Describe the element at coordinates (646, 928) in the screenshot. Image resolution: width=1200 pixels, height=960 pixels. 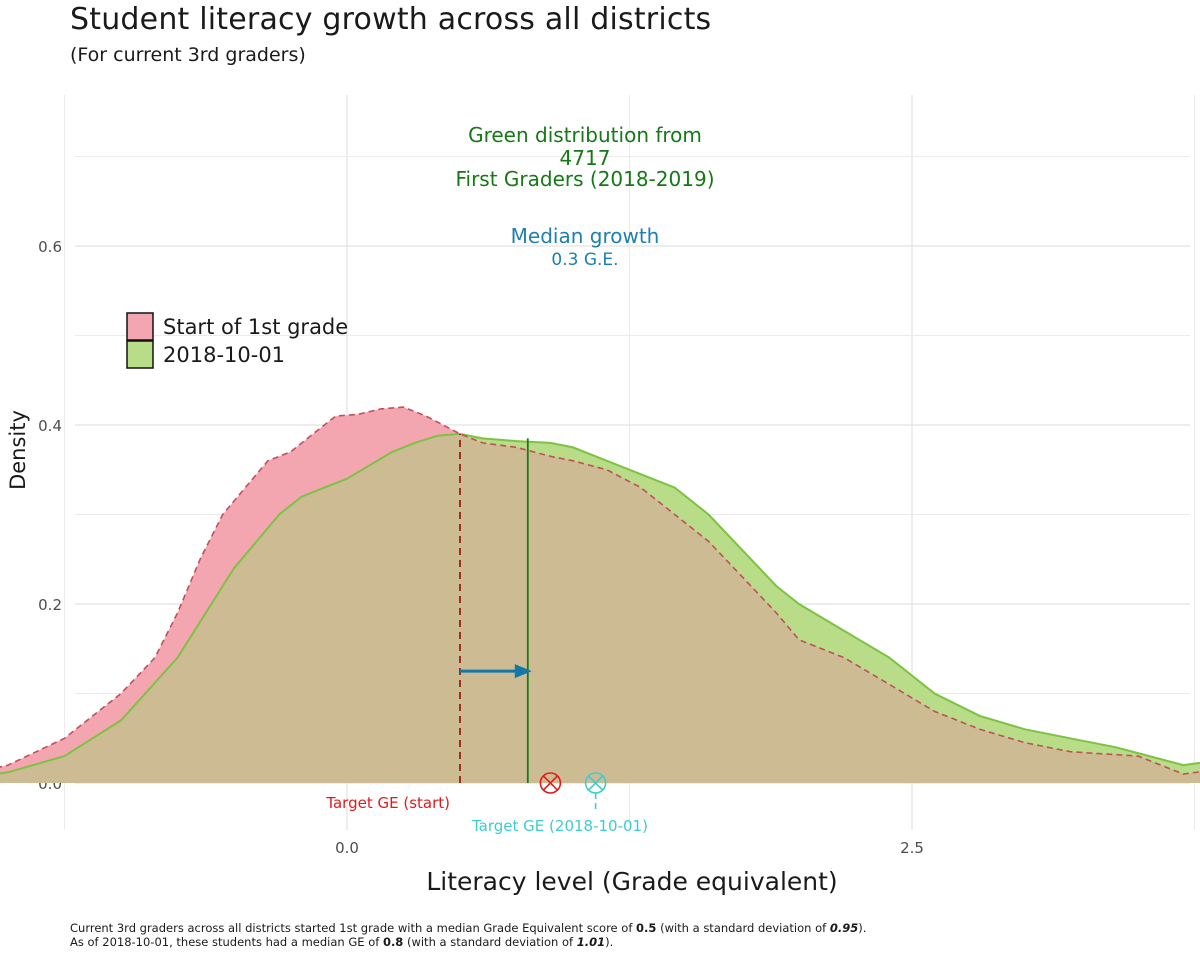
I see `footer-median-start: 0.5` at that location.